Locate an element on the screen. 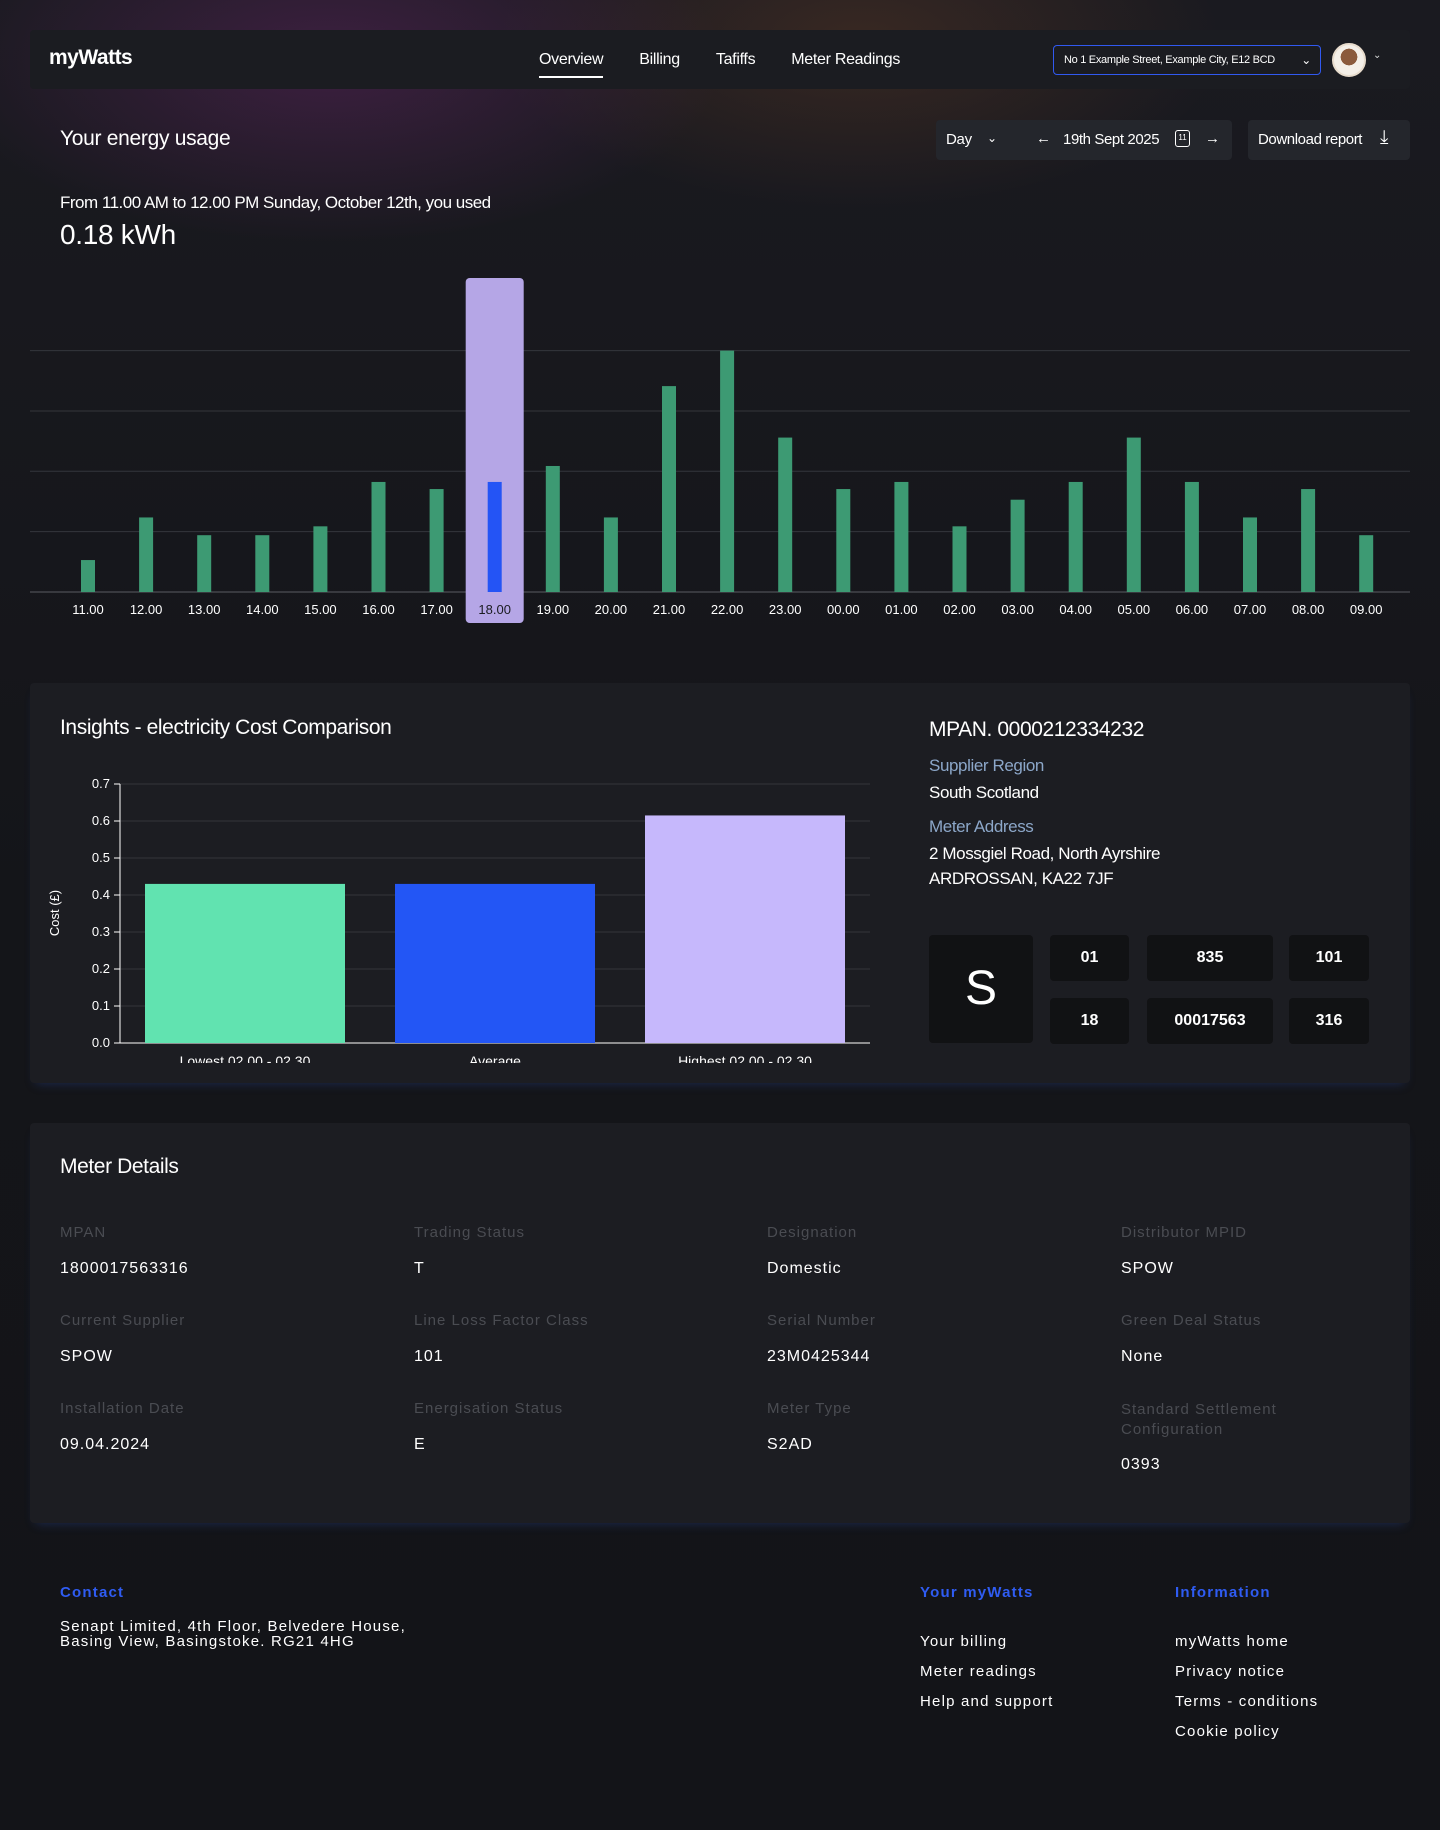  field-value: 23M0425344 is located at coordinates (819, 1356).